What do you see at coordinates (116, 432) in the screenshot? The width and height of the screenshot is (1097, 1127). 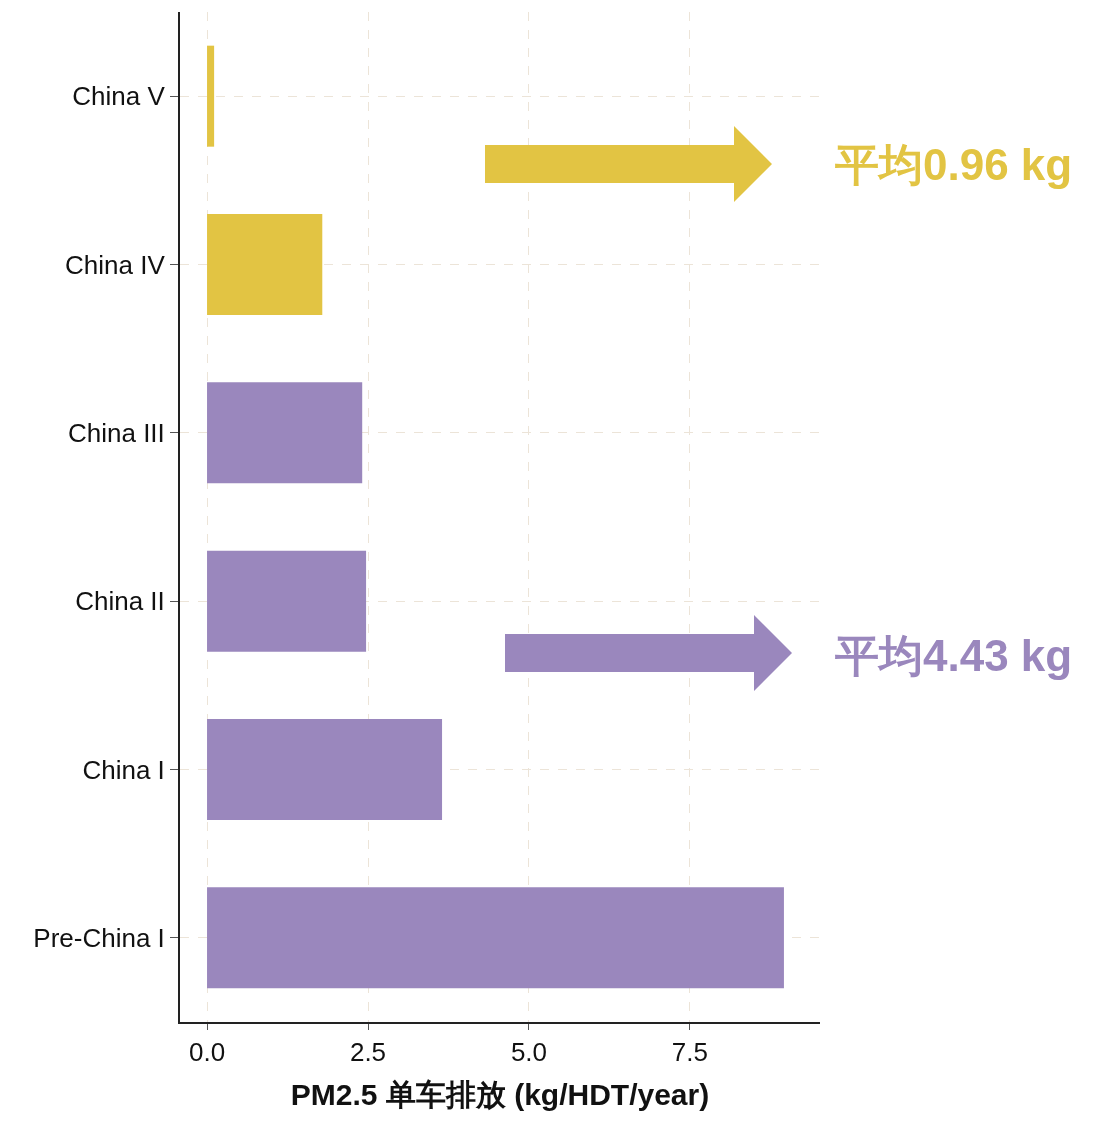 I see `y-tick-label: China III` at bounding box center [116, 432].